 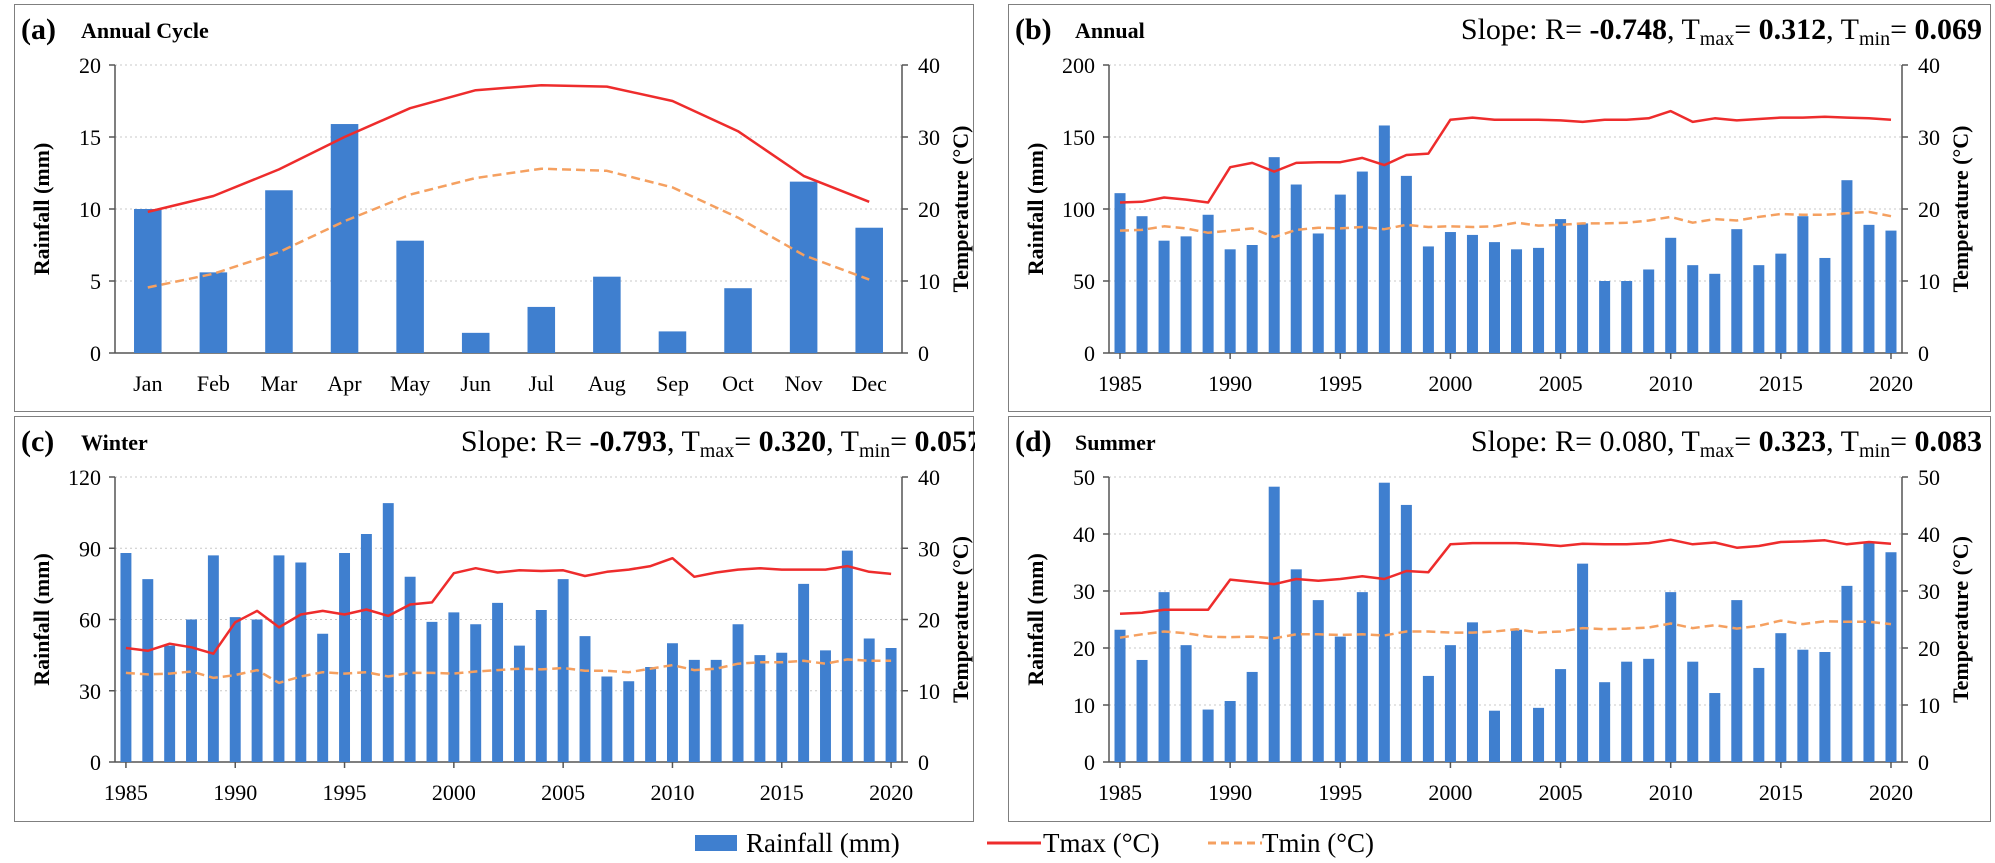 What do you see at coordinates (1929, 477) in the screenshot?
I see `y2-tick-label: 50` at bounding box center [1929, 477].